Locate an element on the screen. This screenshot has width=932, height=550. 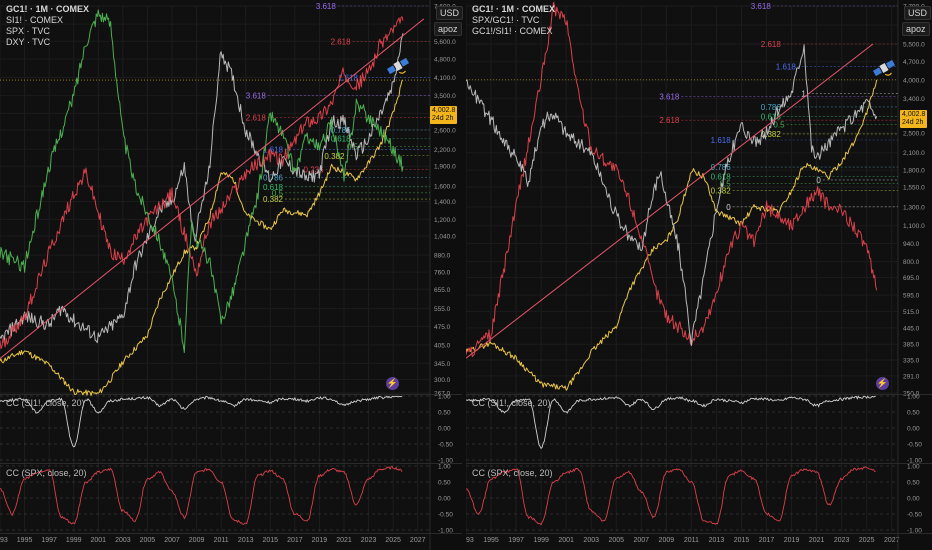
cc-tick-label: 1.00 is located at coordinates (444, 467).